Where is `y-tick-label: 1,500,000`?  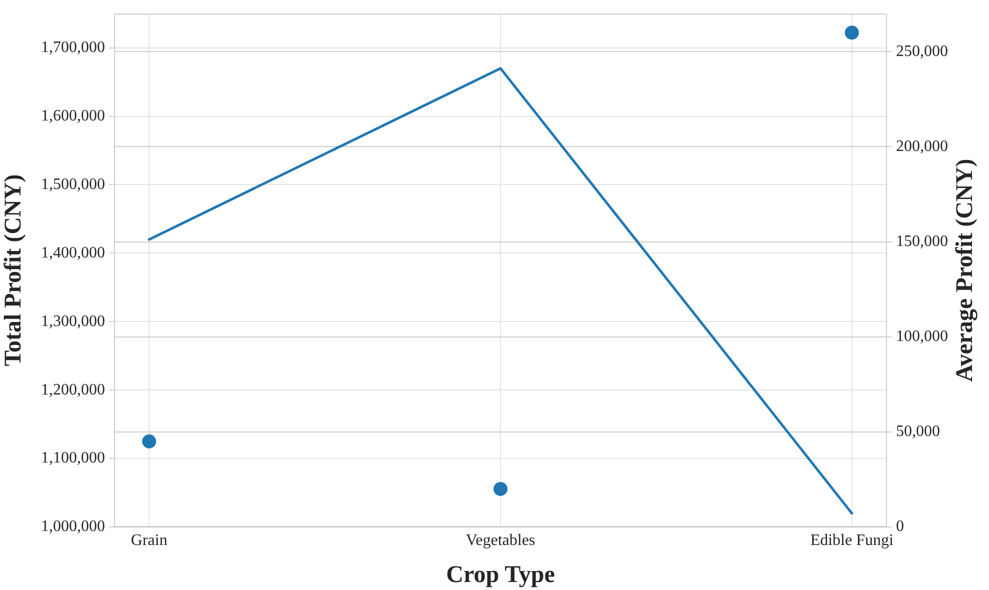 y-tick-label: 1,500,000 is located at coordinates (73, 184).